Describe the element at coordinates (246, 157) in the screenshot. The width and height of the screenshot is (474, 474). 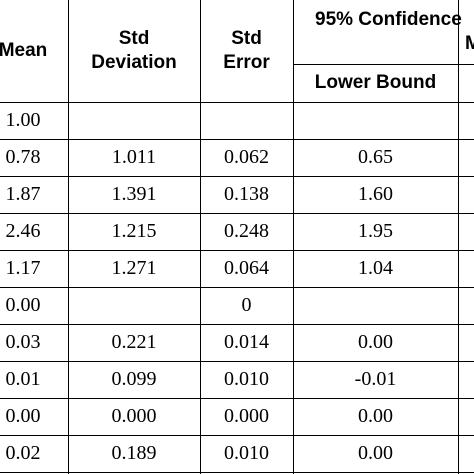
I see `table-cell: 0.062` at that location.